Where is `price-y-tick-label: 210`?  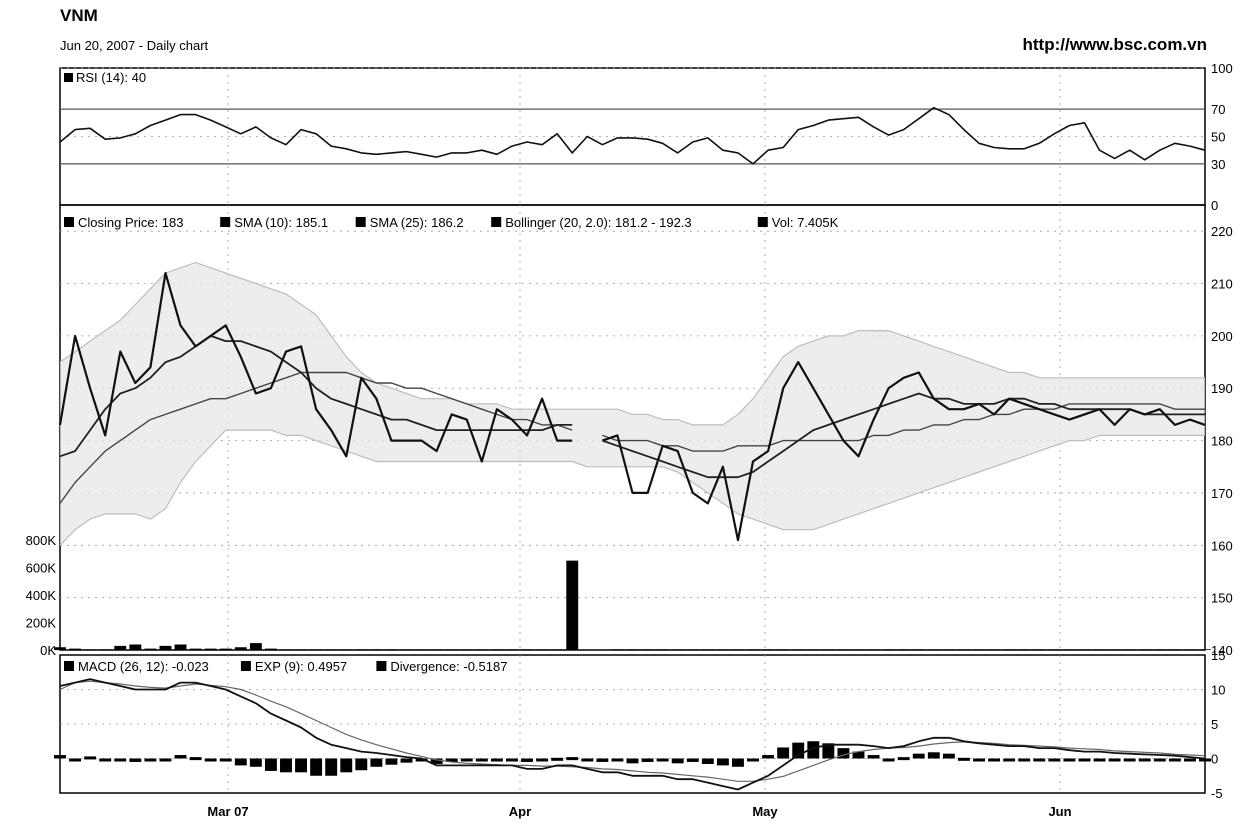
price-y-tick-label: 210 is located at coordinates (1222, 284).